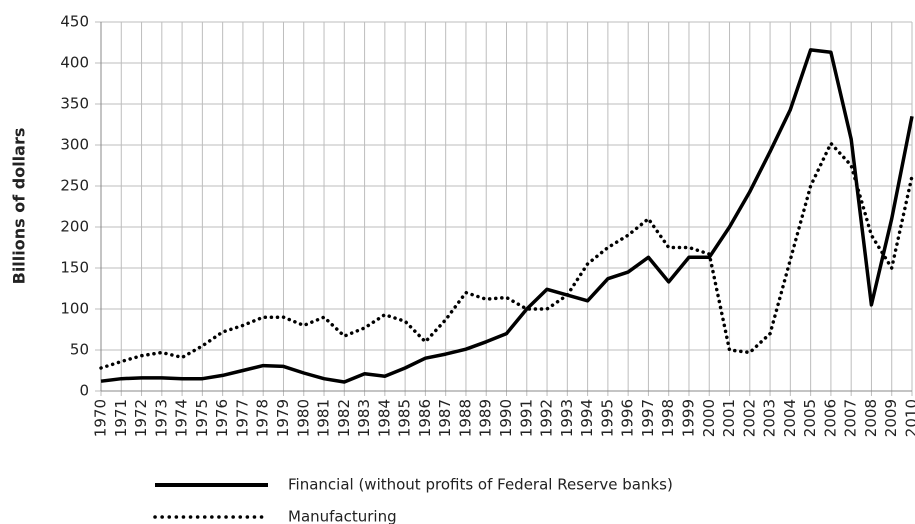 This screenshot has width=915, height=524. What do you see at coordinates (202, 418) in the screenshot?
I see `x-tick-label: 1975` at bounding box center [202, 418].